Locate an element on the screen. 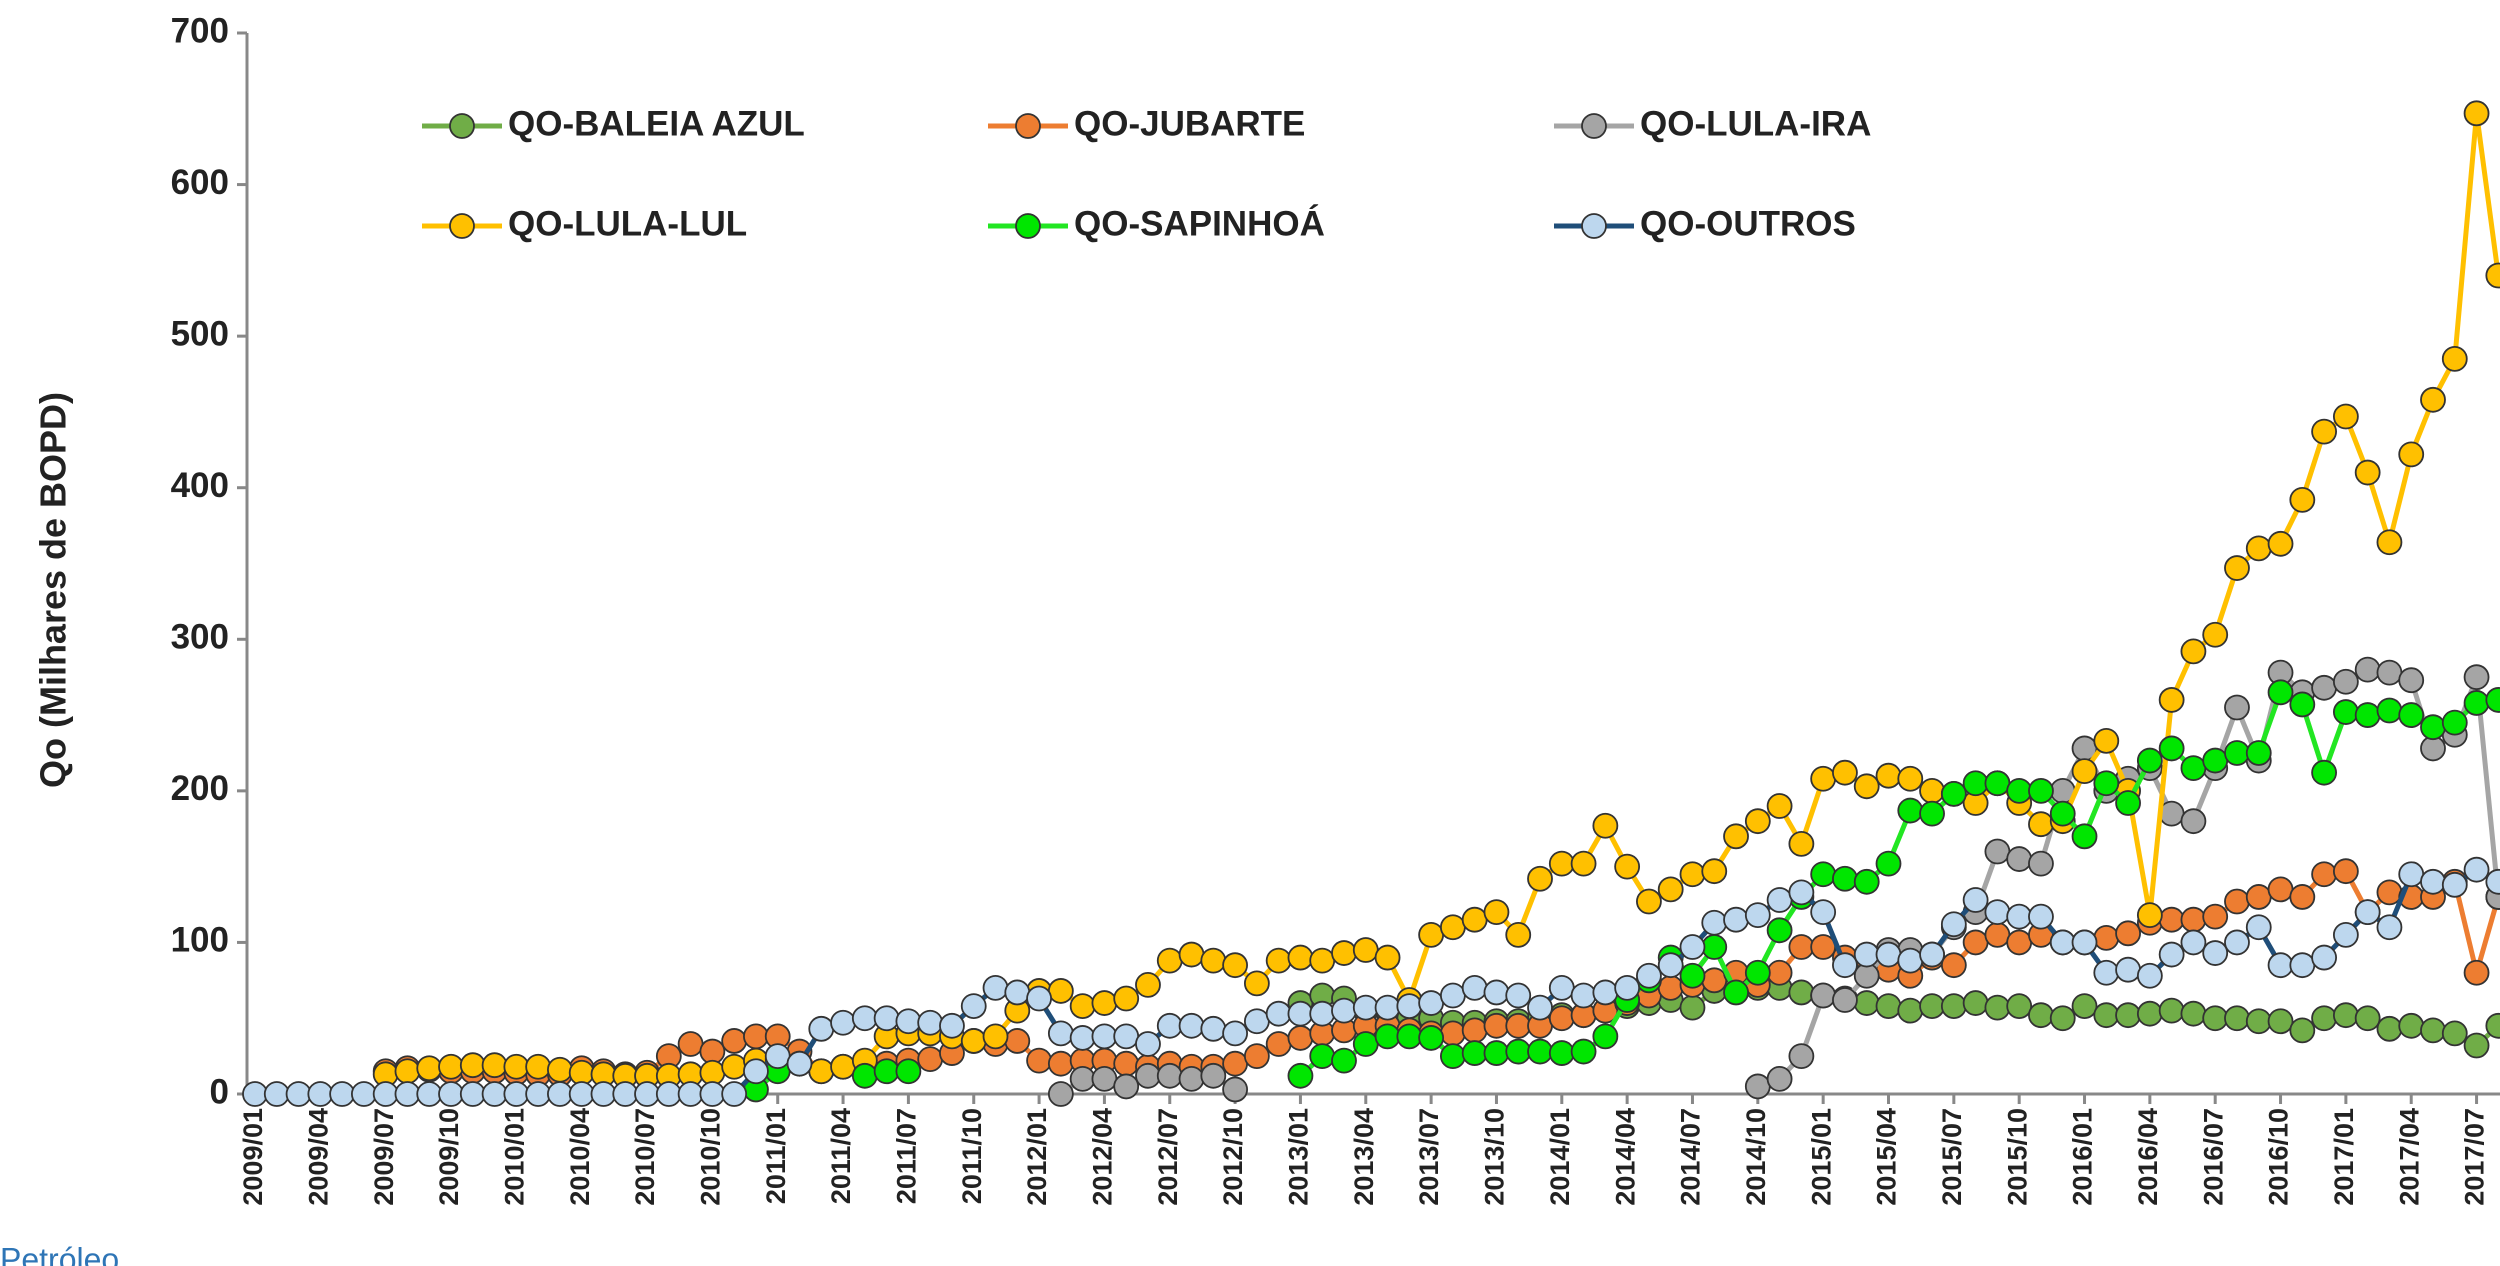 The height and width of the screenshot is (1266, 2500). y-tick-label: 700 is located at coordinates (200, 30).